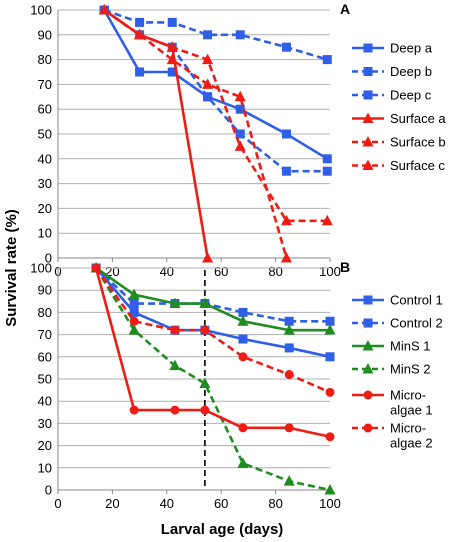 This screenshot has height=542, width=459. Describe the element at coordinates (411, 95) in the screenshot. I see `legend-label: Deep c` at that location.